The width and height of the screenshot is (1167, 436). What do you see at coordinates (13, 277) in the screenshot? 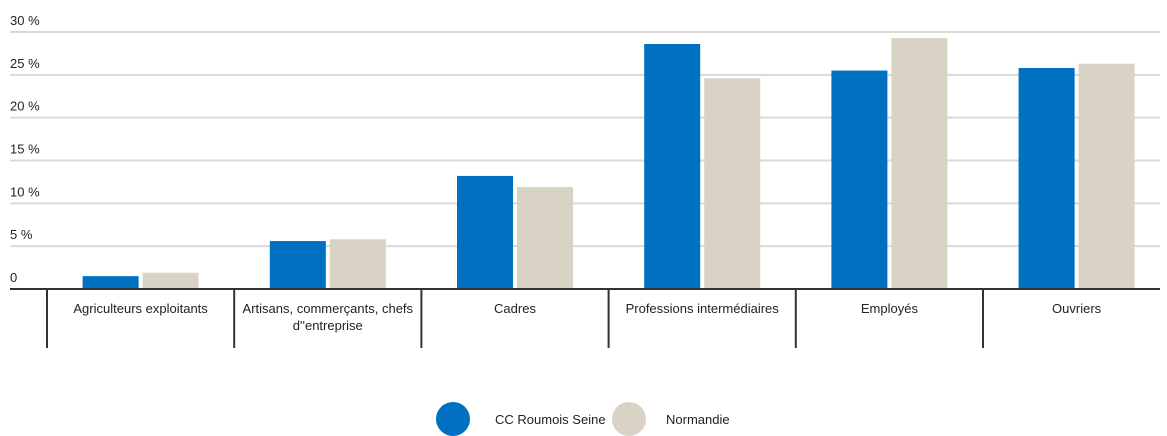
I see `y-tick-label: 0` at bounding box center [13, 277].